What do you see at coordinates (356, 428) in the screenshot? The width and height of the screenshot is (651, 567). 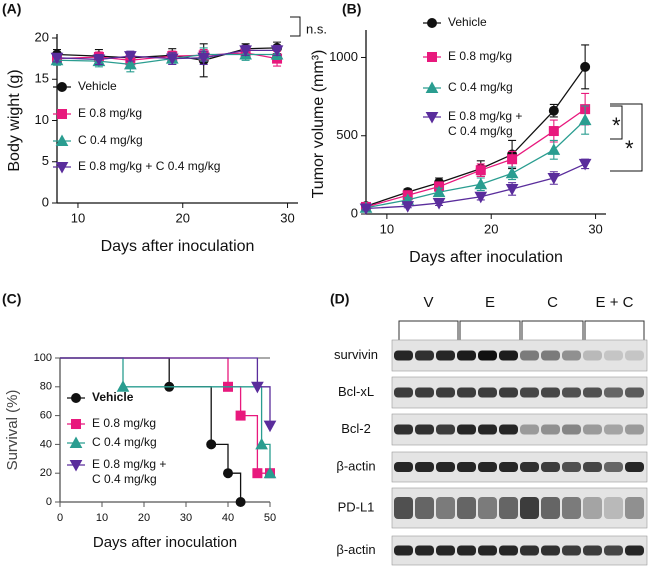 I see `row-label: Bcl-2` at bounding box center [356, 428].